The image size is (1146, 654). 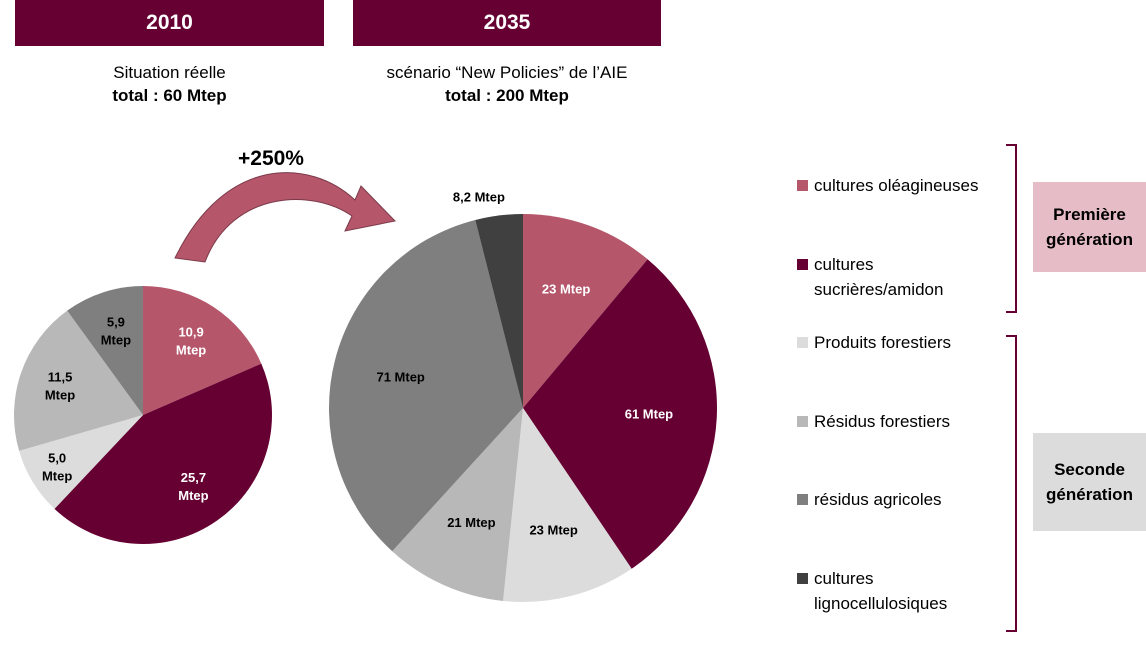 I want to click on legend-label: cultures lignocellulosiques, so click(x=881, y=591).